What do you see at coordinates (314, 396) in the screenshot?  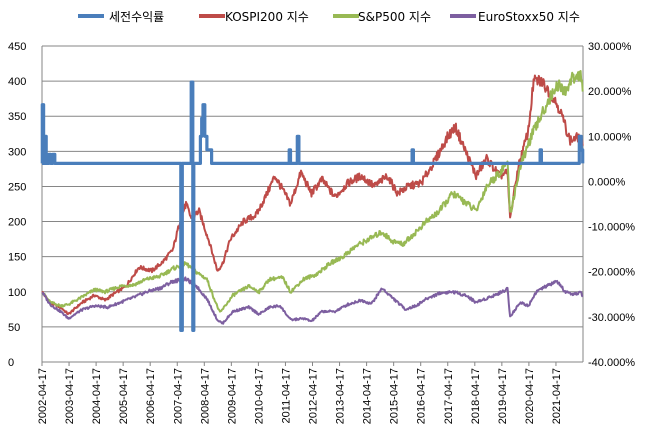 I see `x-tick-label: 2012-04-17` at bounding box center [314, 396].